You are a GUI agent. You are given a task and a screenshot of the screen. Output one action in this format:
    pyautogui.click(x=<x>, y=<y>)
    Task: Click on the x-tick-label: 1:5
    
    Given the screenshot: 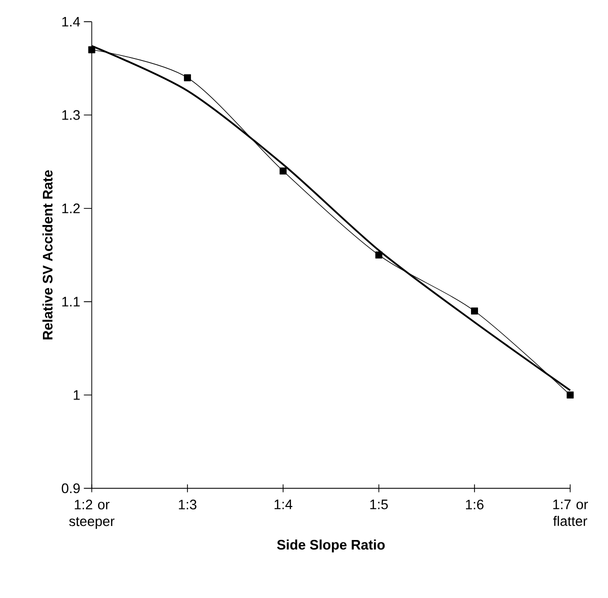 What is the action you would take?
    pyautogui.click(x=379, y=505)
    